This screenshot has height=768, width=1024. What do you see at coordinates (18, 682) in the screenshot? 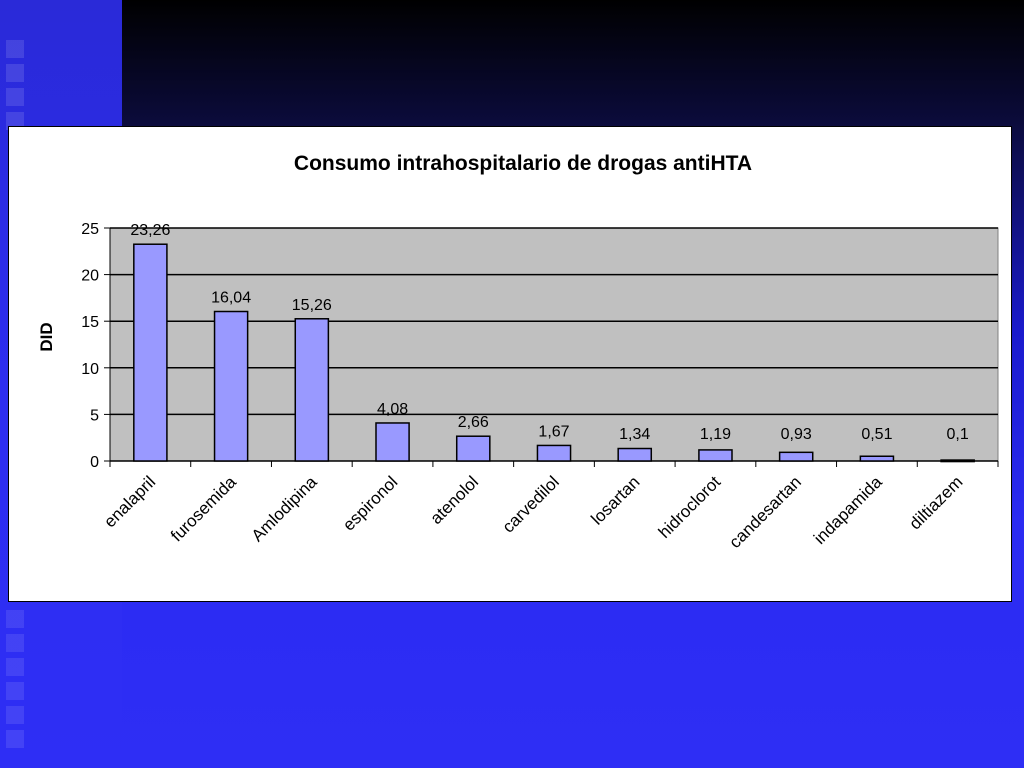
I see `decorative-squares-bottom` at bounding box center [18, 682].